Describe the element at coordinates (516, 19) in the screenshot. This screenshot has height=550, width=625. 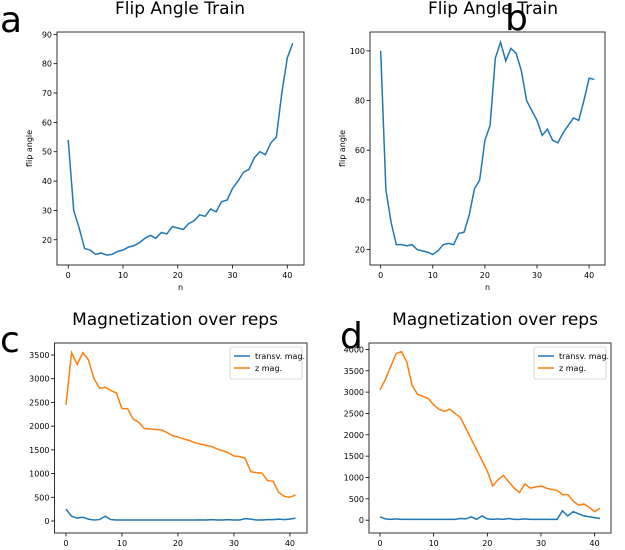
I see `panel-letter: b` at that location.